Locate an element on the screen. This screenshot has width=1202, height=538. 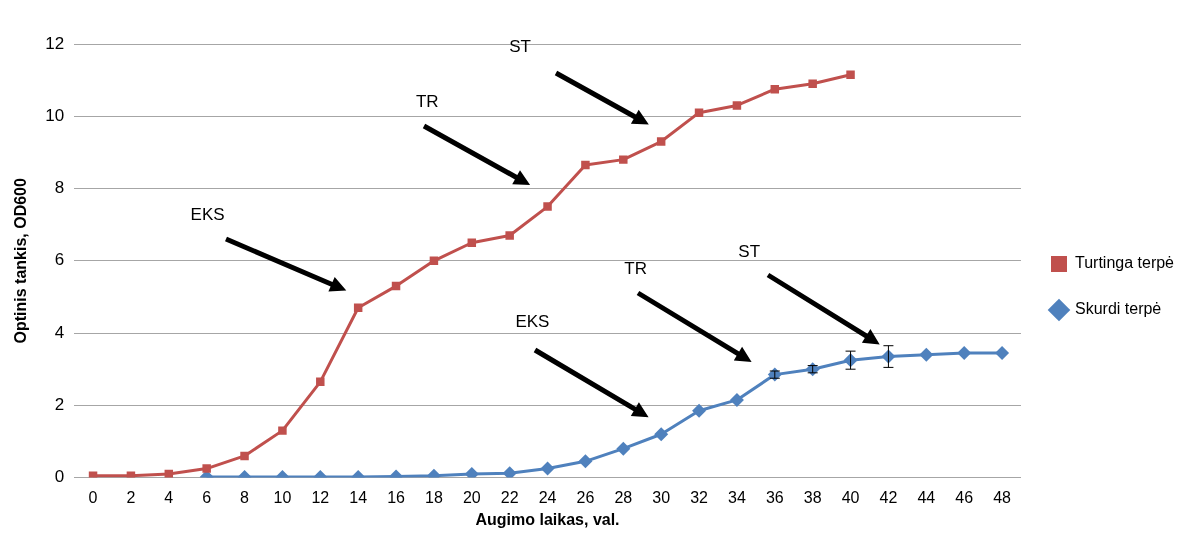
x-tick-label: 32 is located at coordinates (699, 497).